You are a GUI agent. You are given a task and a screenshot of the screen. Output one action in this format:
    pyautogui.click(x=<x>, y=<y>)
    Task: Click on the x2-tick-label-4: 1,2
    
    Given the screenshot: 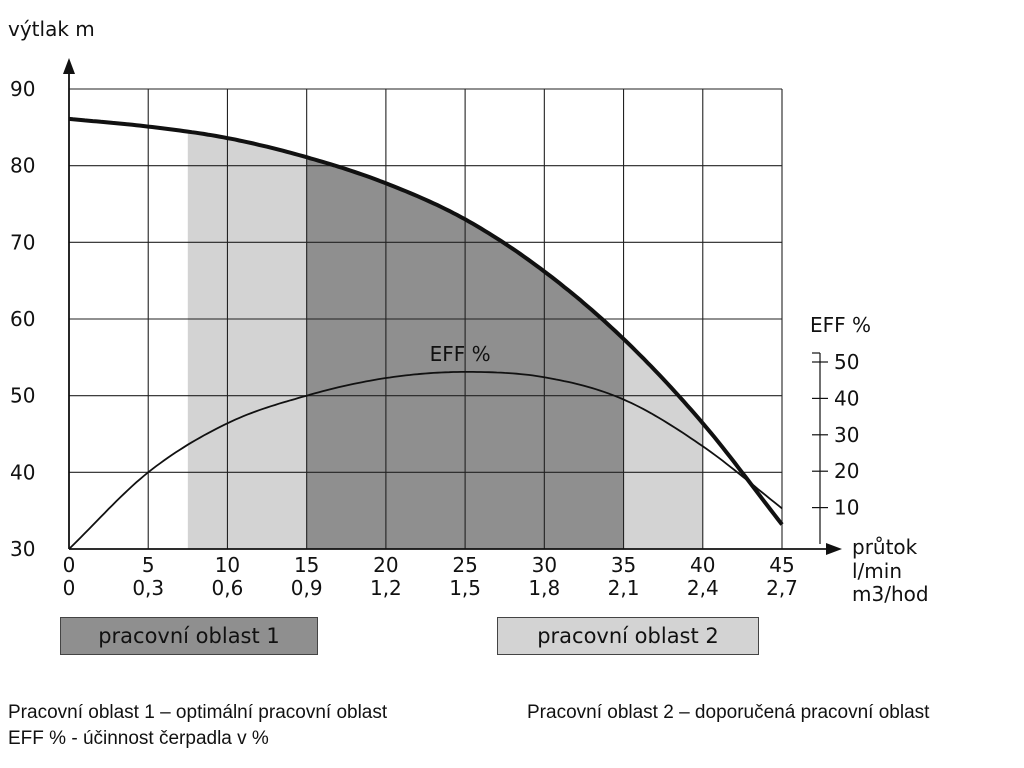 What is the action you would take?
    pyautogui.click(x=386, y=588)
    